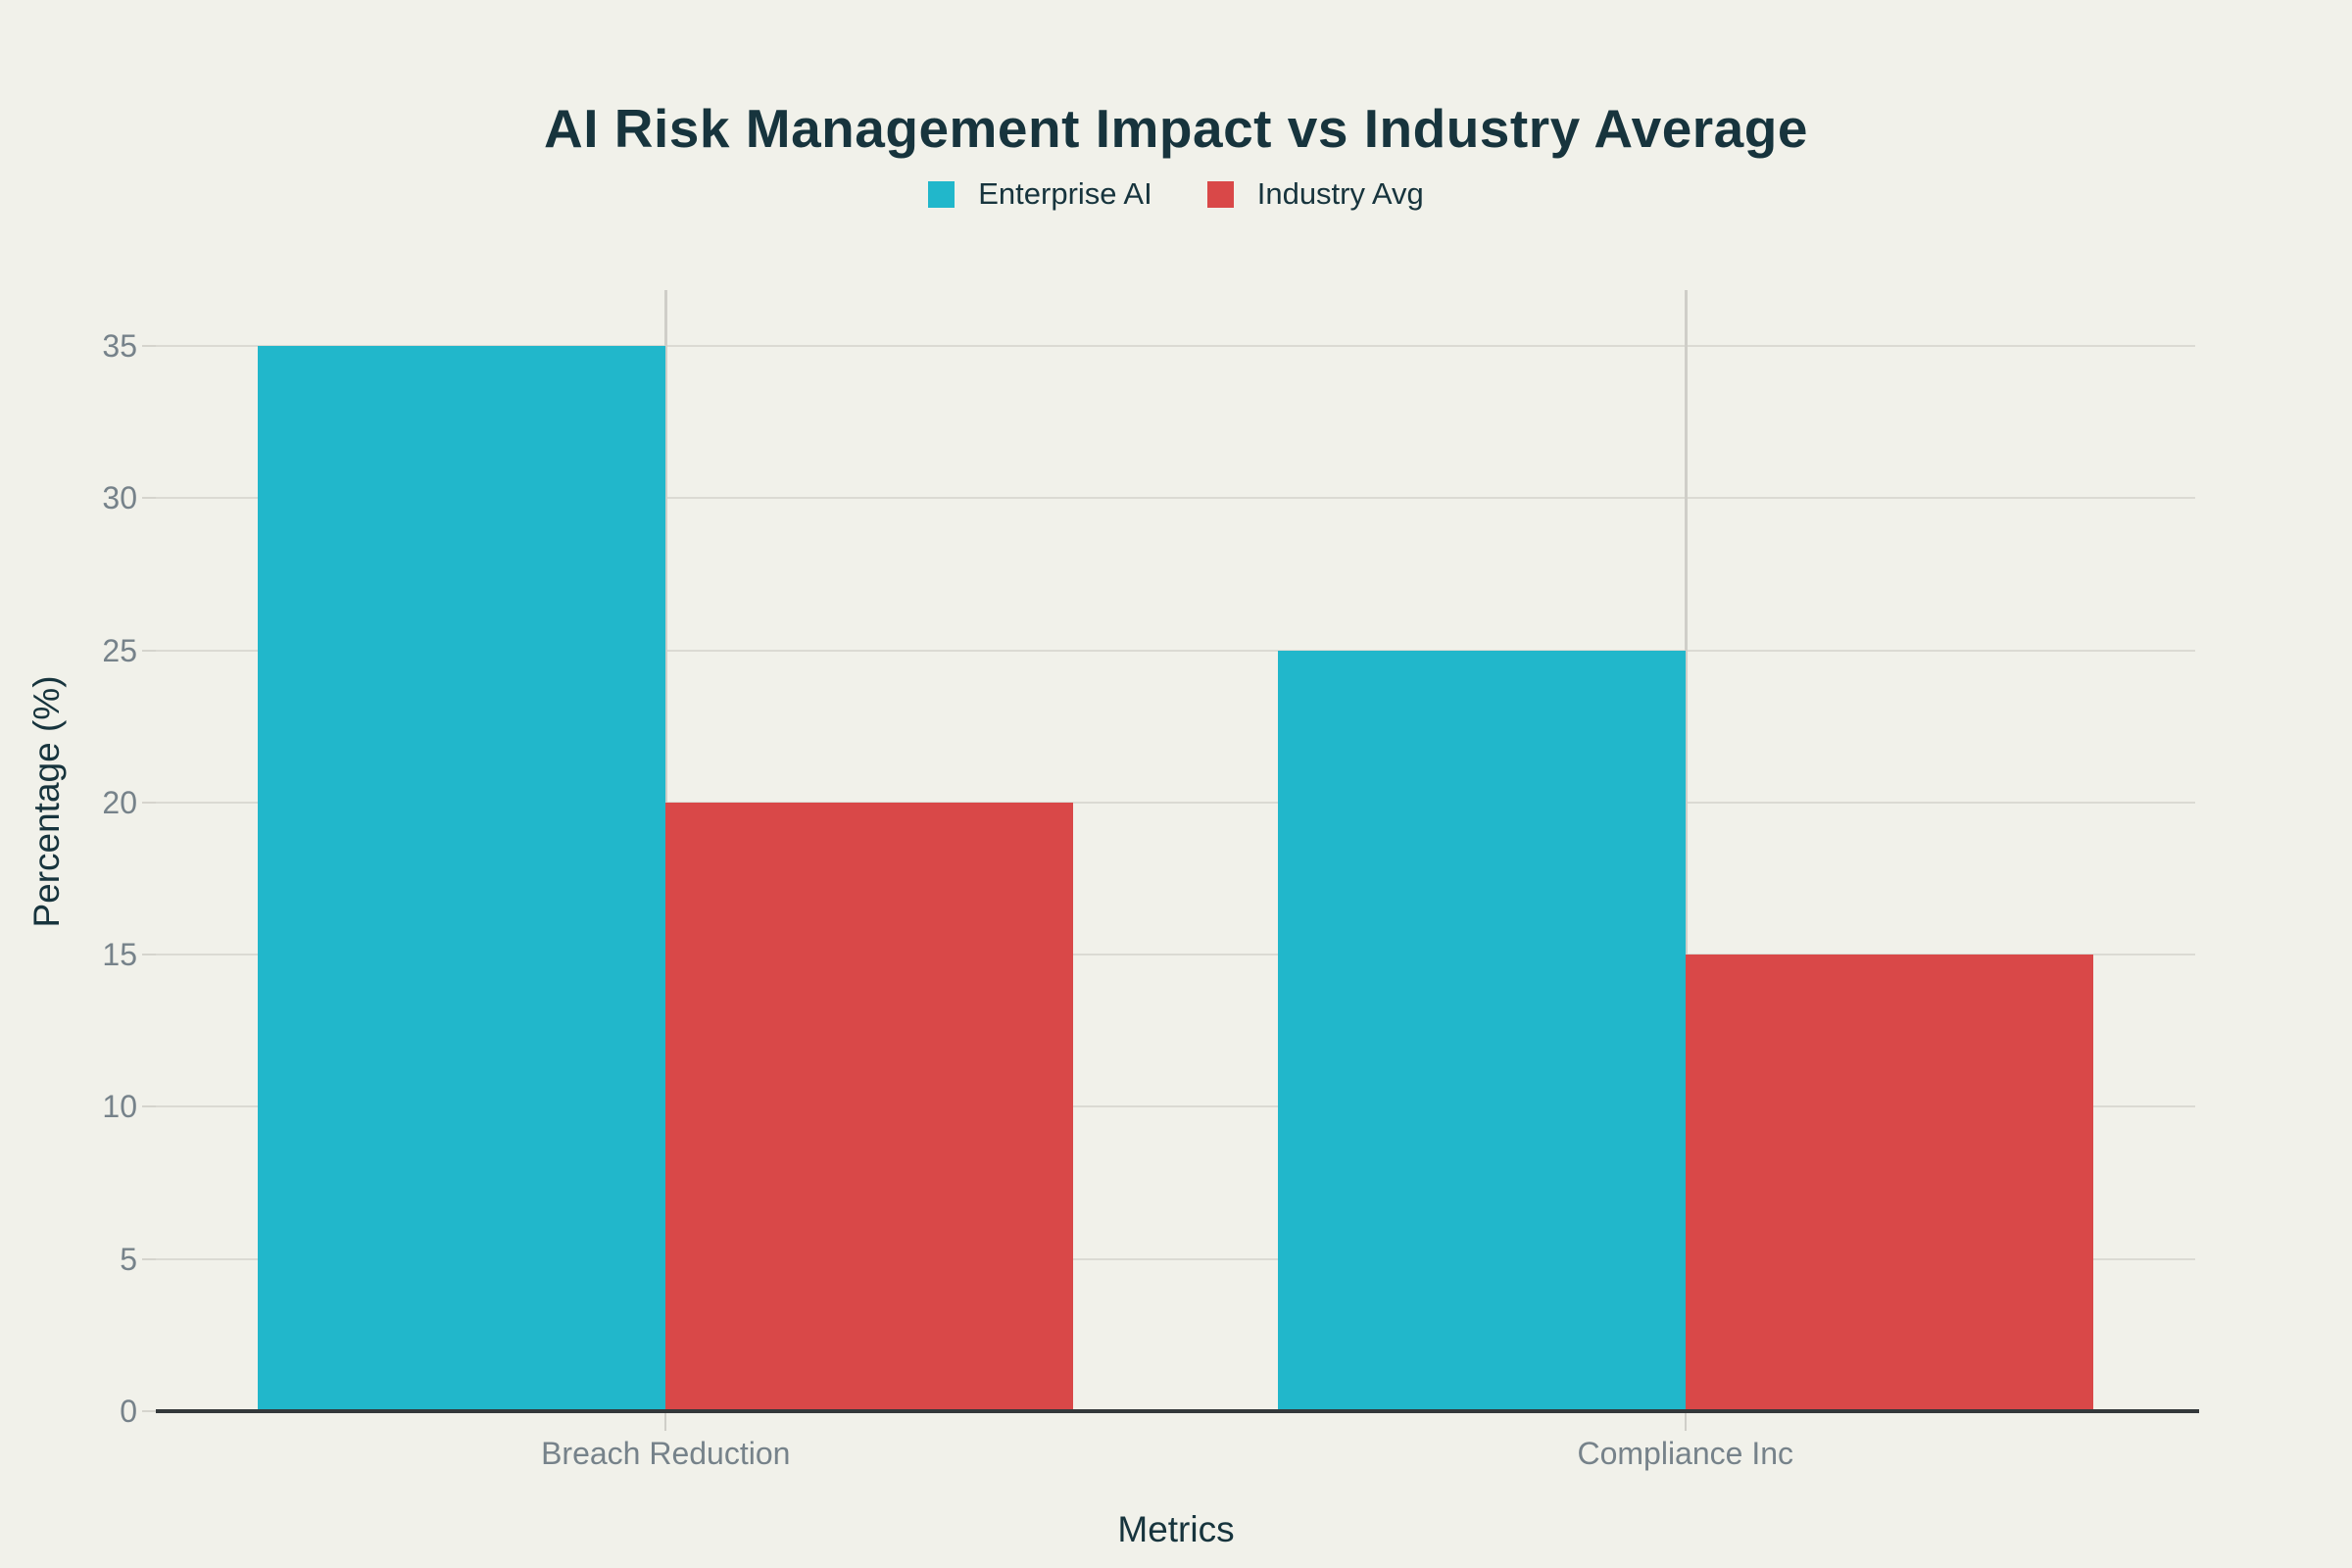 This screenshot has height=1568, width=2352. What do you see at coordinates (1481, 1030) in the screenshot?
I see `bar-enterprise-ai-compliance-inc` at bounding box center [1481, 1030].